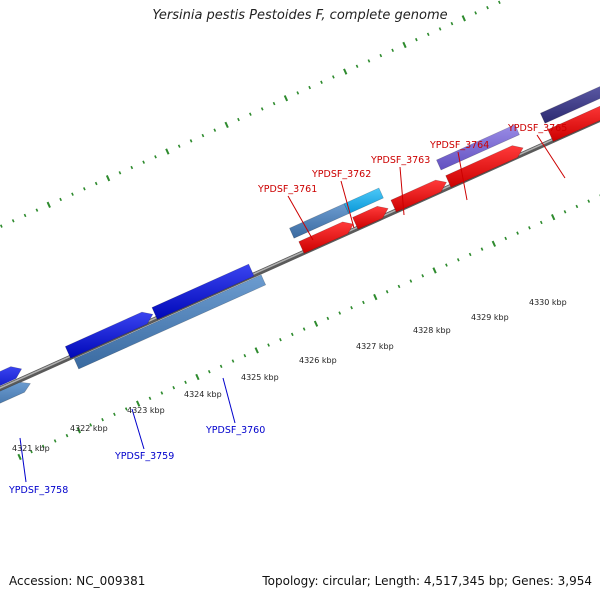  Describe the element at coordinates (548, 302) in the screenshot. I see `kbp-label: 4330 kbp` at that location.